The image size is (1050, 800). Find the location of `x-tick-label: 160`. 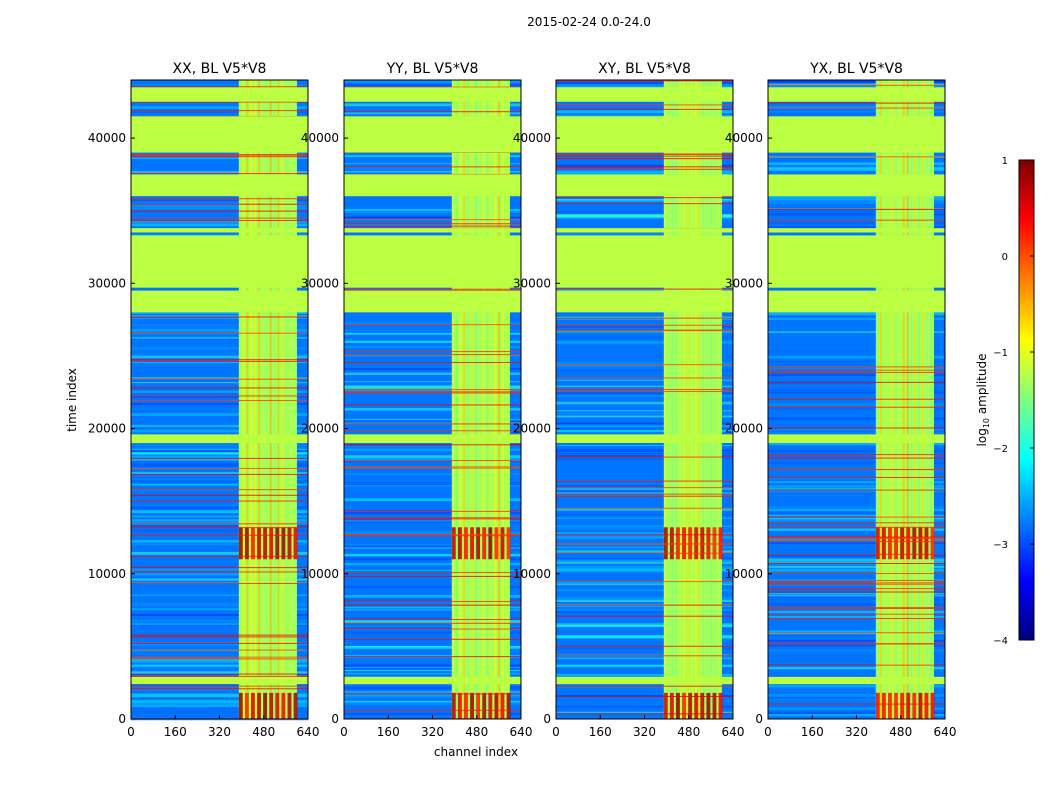

x-tick-label: 160 is located at coordinates (388, 732).